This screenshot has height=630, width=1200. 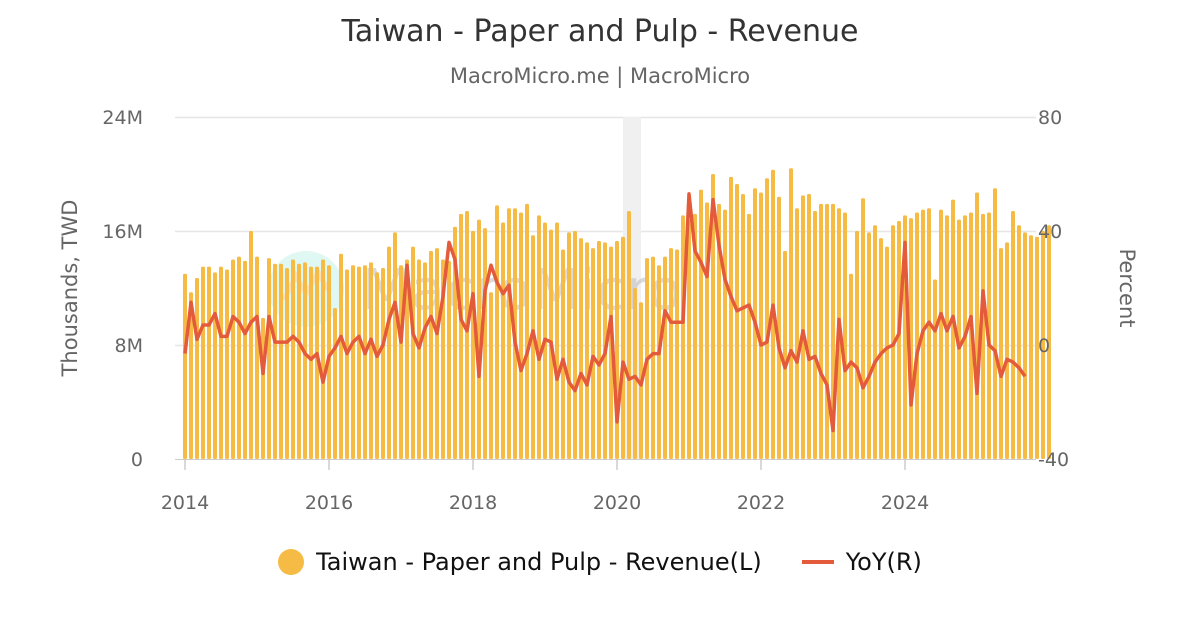 I want to click on legend-item-revenue: Taiwan - Paper and Pulp - Revenue(L), so click(x=520, y=562).